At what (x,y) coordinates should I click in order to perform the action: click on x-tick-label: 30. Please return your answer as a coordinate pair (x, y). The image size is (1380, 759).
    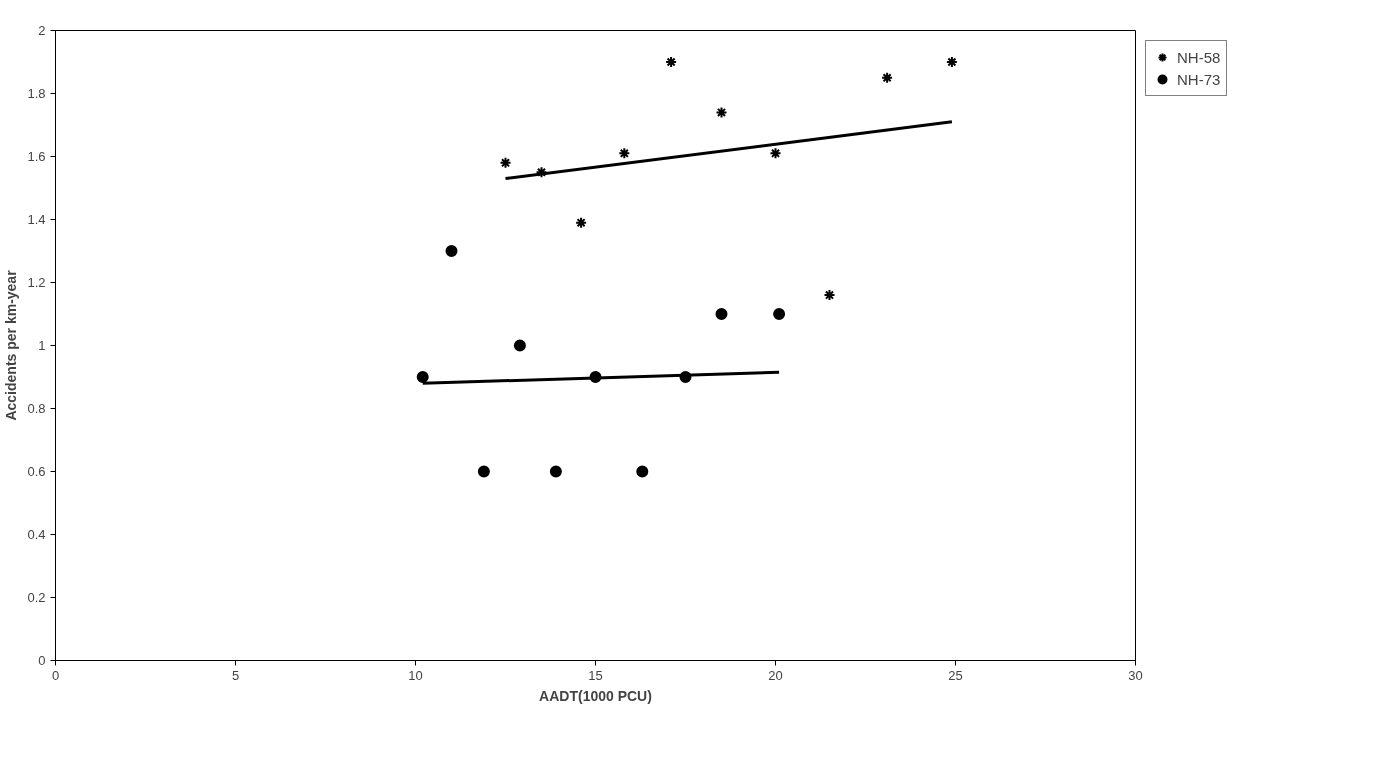
    Looking at the image, I should click on (1135, 675).